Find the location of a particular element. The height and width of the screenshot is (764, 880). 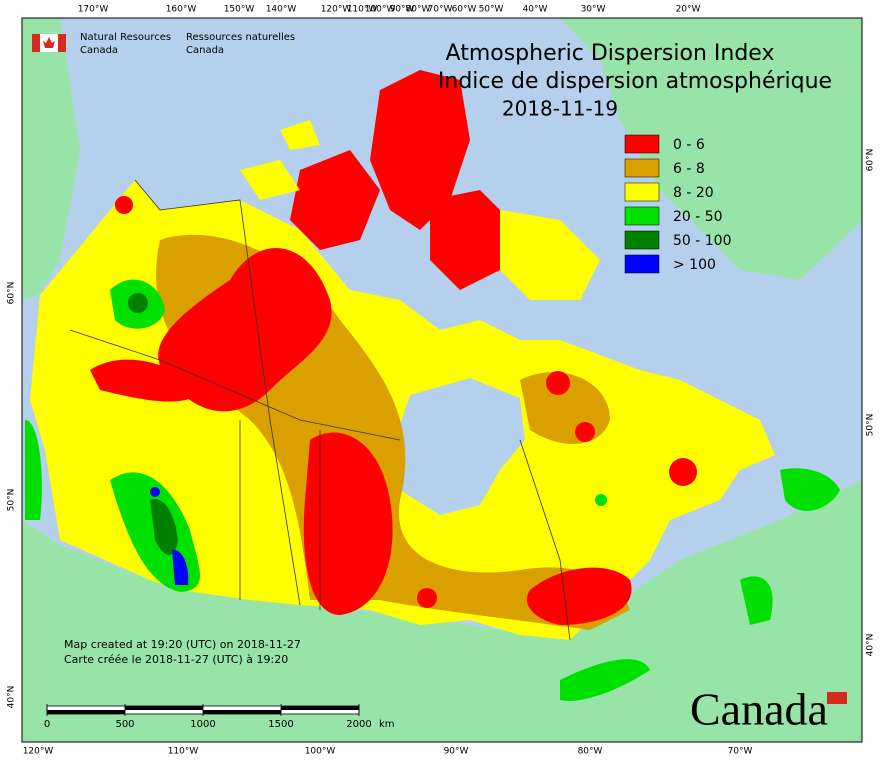

lon-label-top: 20°W is located at coordinates (688, 10).